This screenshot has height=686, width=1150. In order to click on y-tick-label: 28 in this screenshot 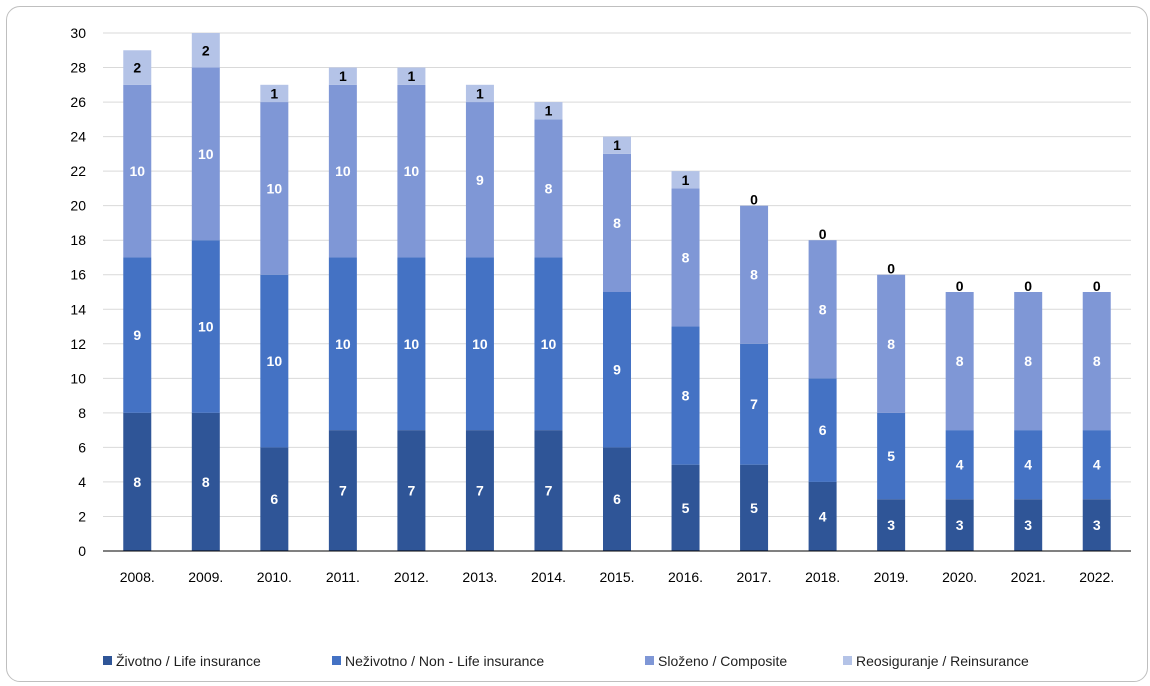, I will do `click(78, 68)`.